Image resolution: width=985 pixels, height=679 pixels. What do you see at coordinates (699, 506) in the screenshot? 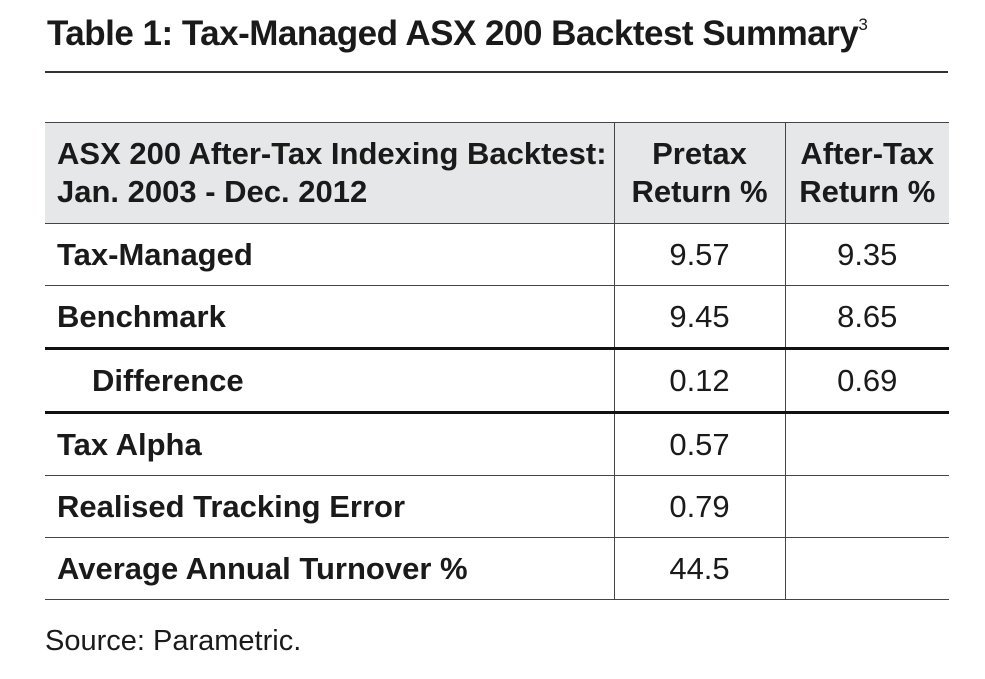
I see `pretax-value: 0.79` at bounding box center [699, 506].